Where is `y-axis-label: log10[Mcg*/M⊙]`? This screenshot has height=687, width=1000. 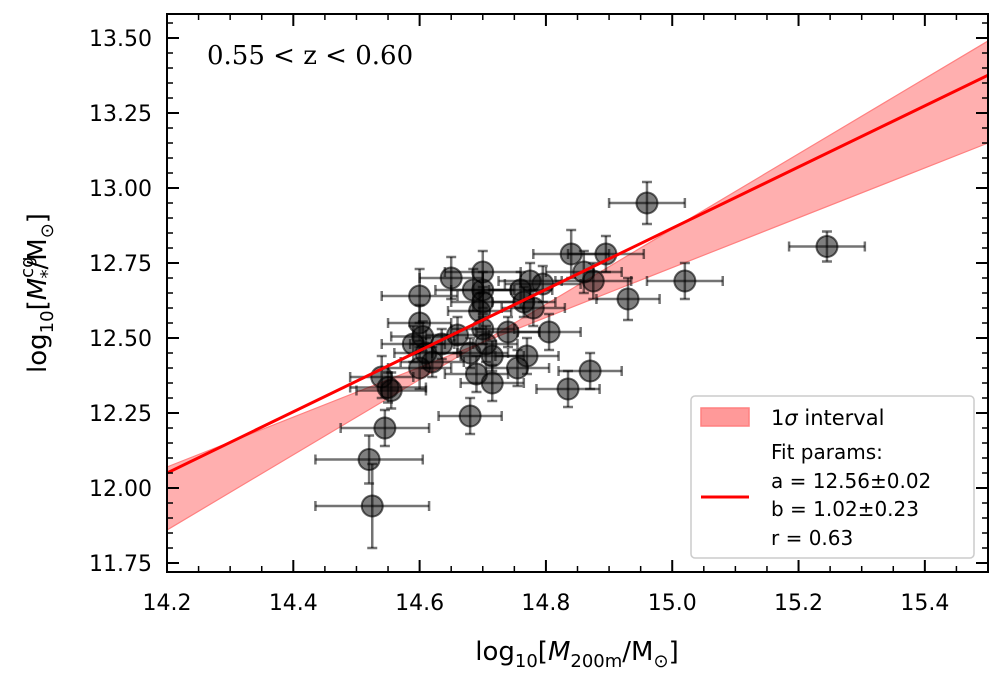
y-axis-label: log10[Mcg*/M⊙] is located at coordinates (37, 293).